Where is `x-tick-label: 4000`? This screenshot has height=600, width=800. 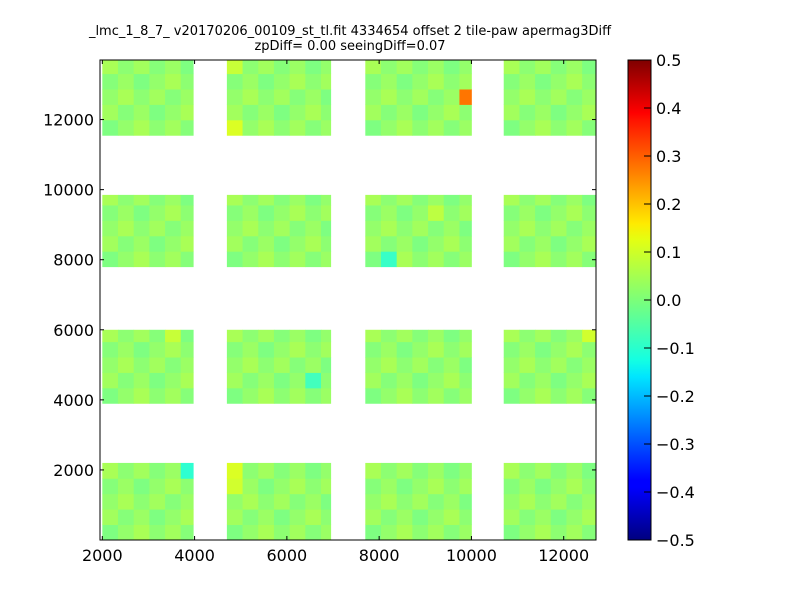 x-tick-label: 4000 is located at coordinates (194, 555).